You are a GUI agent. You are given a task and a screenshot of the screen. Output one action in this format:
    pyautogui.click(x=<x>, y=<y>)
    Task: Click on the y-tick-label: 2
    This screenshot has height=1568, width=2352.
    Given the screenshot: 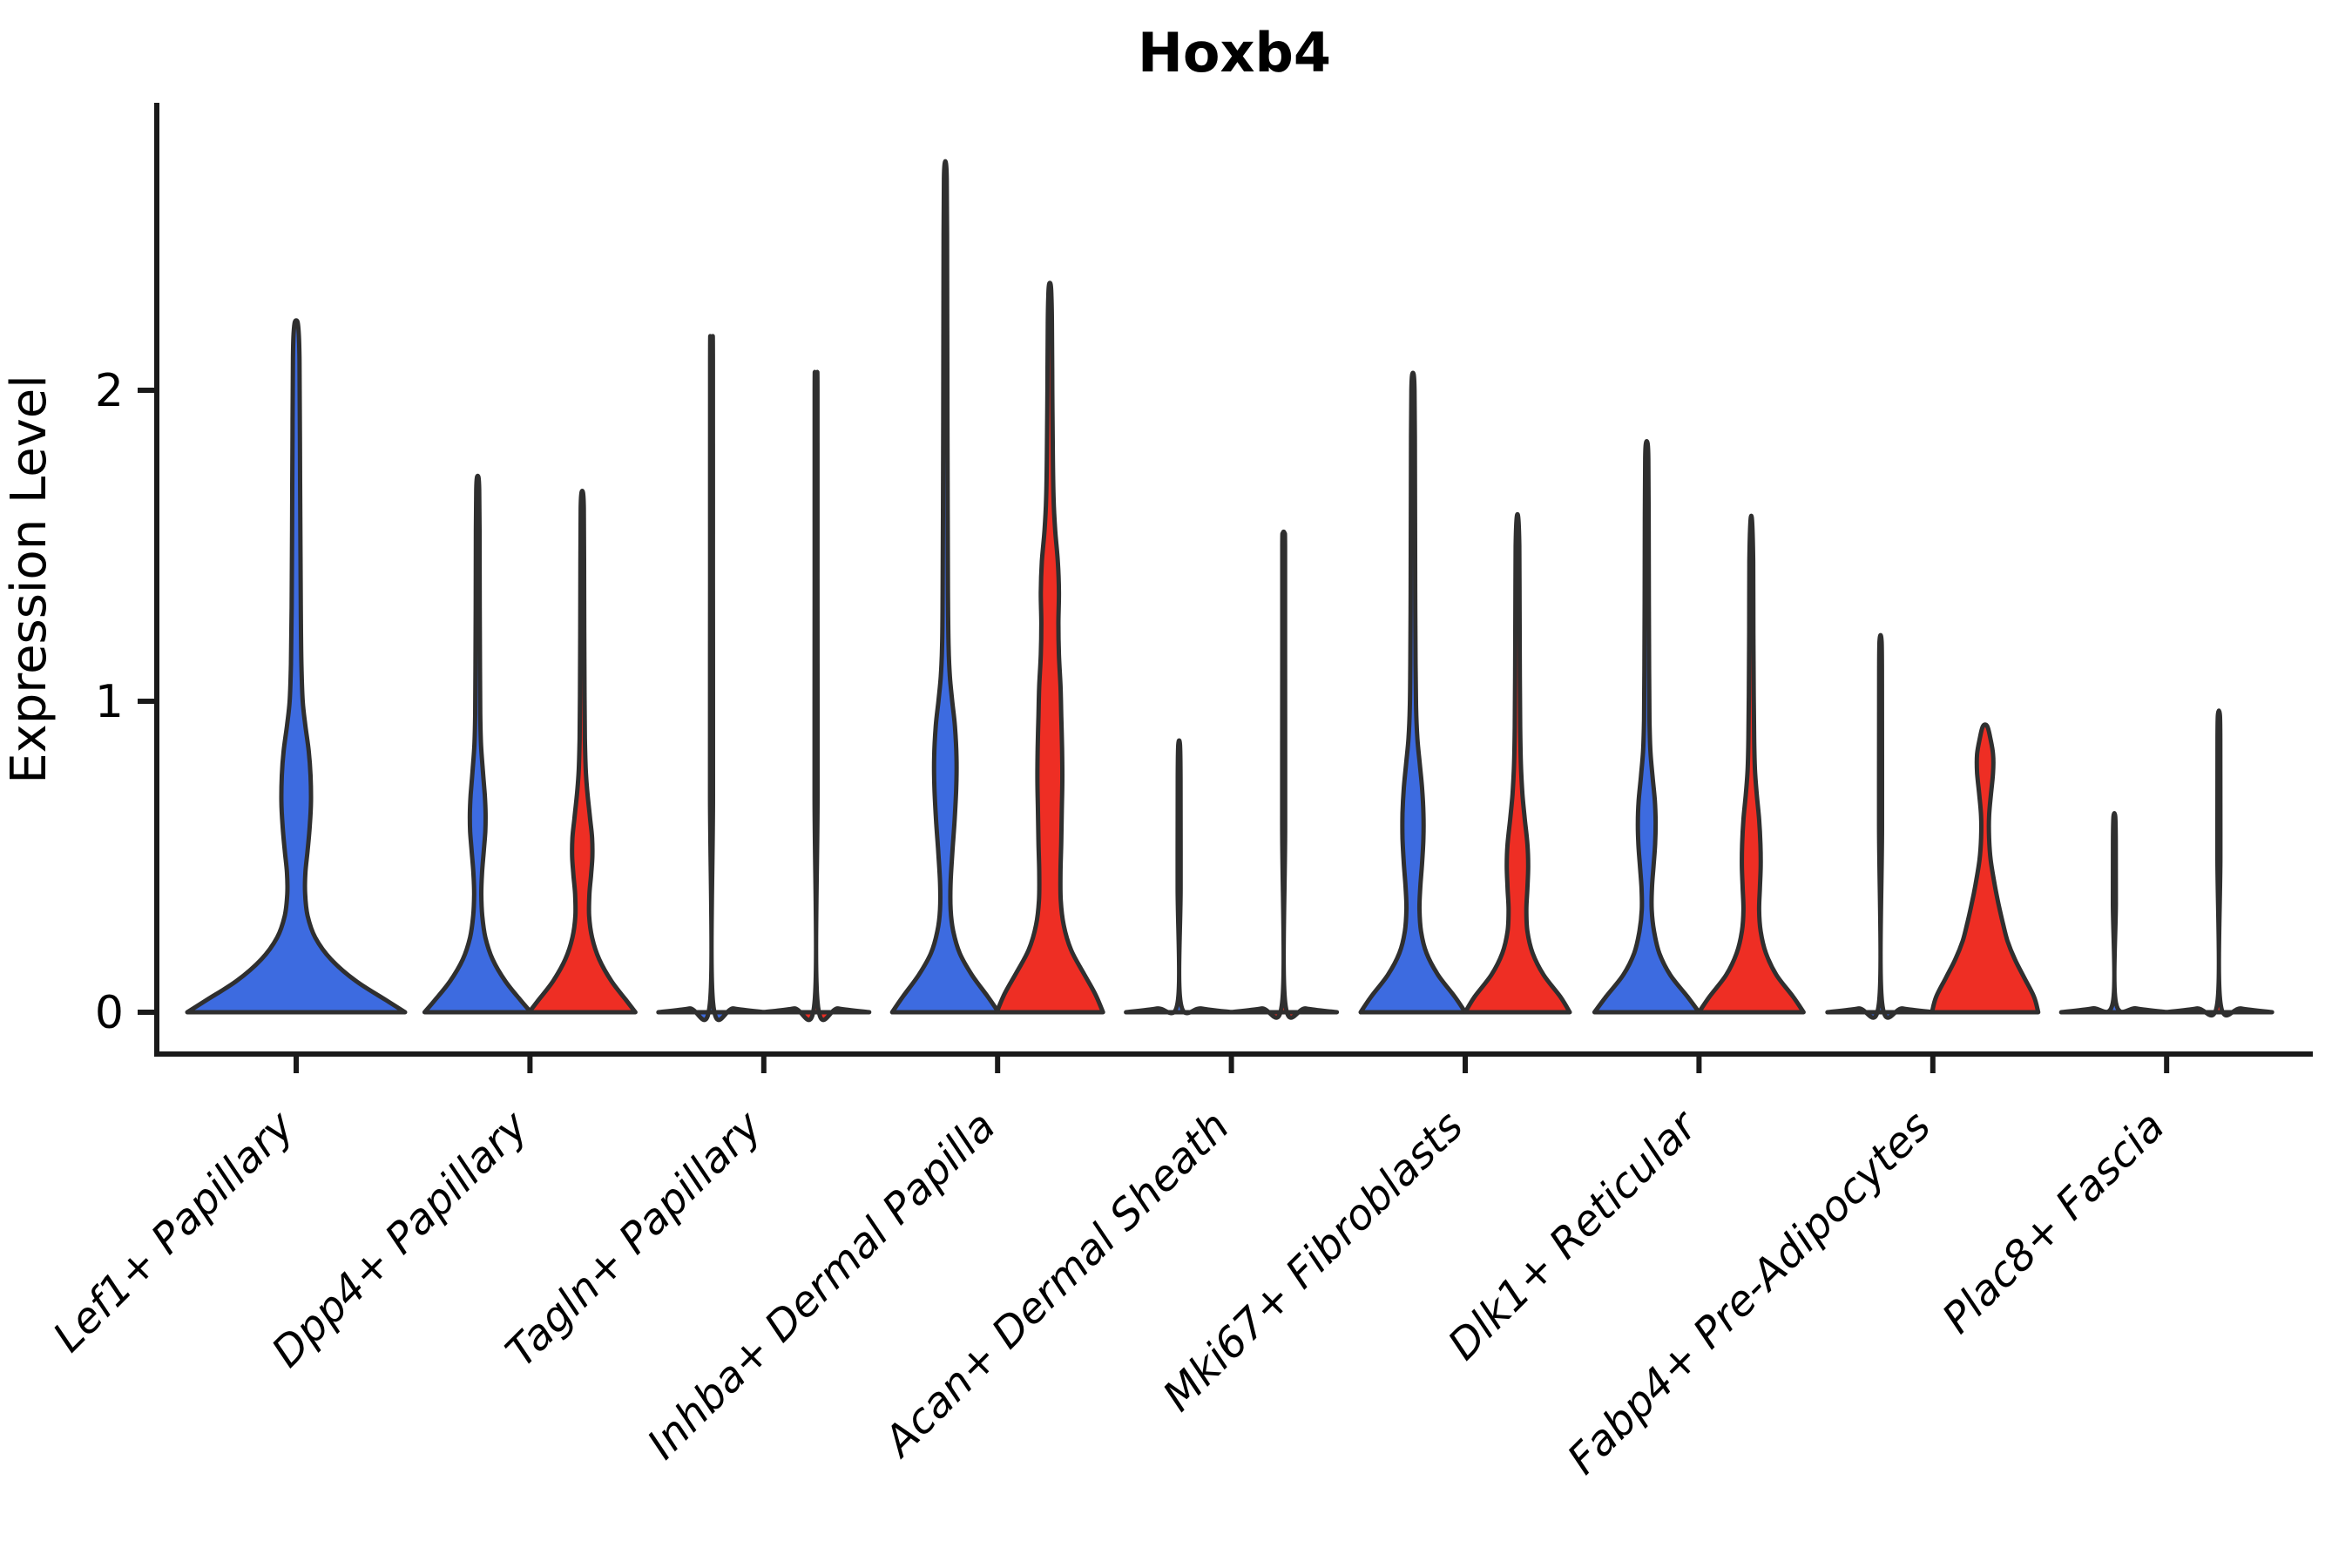 What is the action you would take?
    pyautogui.click(x=109, y=391)
    